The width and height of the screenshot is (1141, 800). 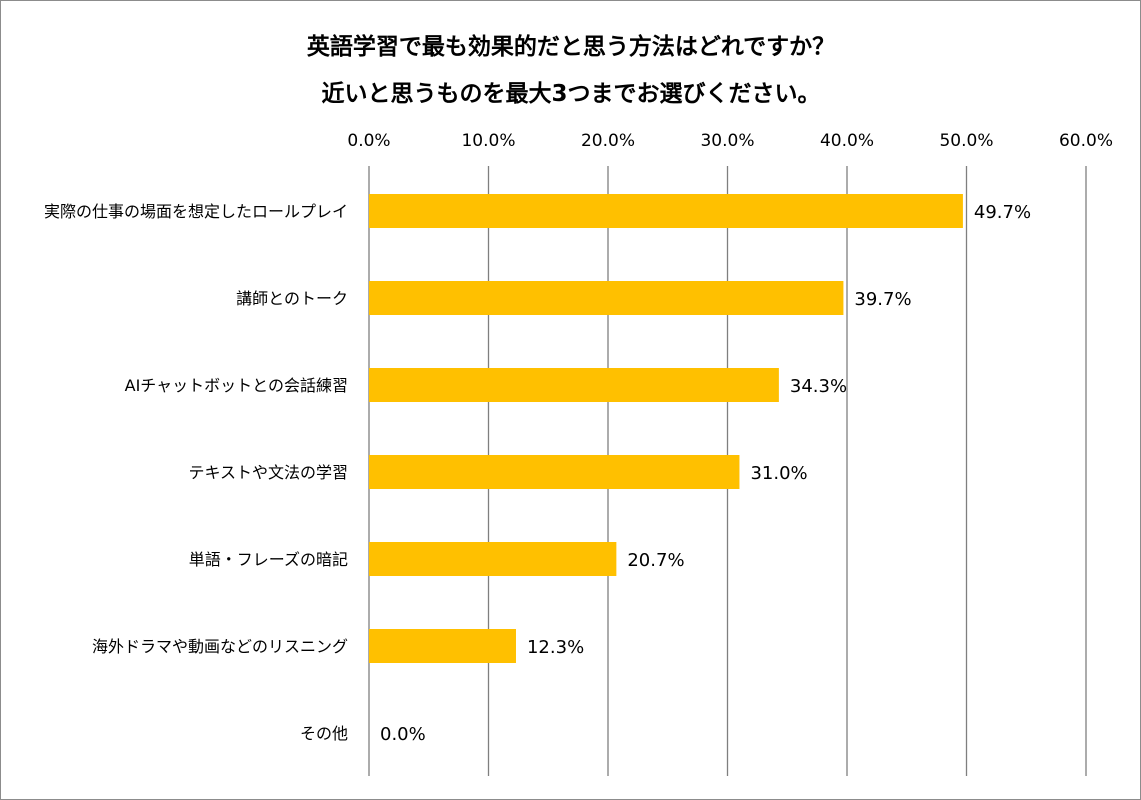 What do you see at coordinates (778, 473) in the screenshot?
I see `data-label: 31.0%` at bounding box center [778, 473].